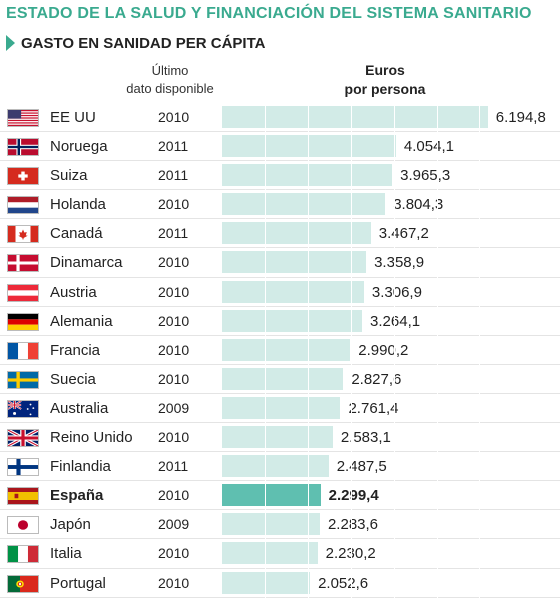  What do you see at coordinates (23, 350) in the screenshot?
I see `fr-flag-icon` at bounding box center [23, 350].